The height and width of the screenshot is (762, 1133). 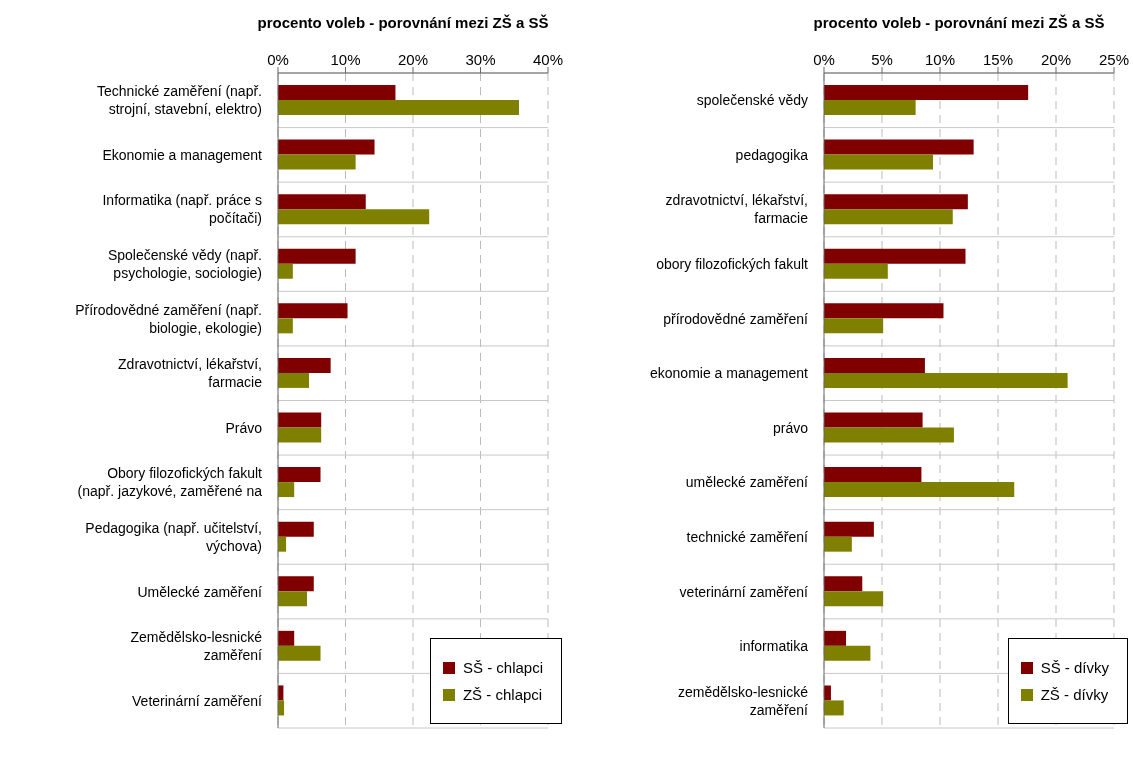 I want to click on y-tick-label: Veterinární zaměření, so click(x=197, y=700).